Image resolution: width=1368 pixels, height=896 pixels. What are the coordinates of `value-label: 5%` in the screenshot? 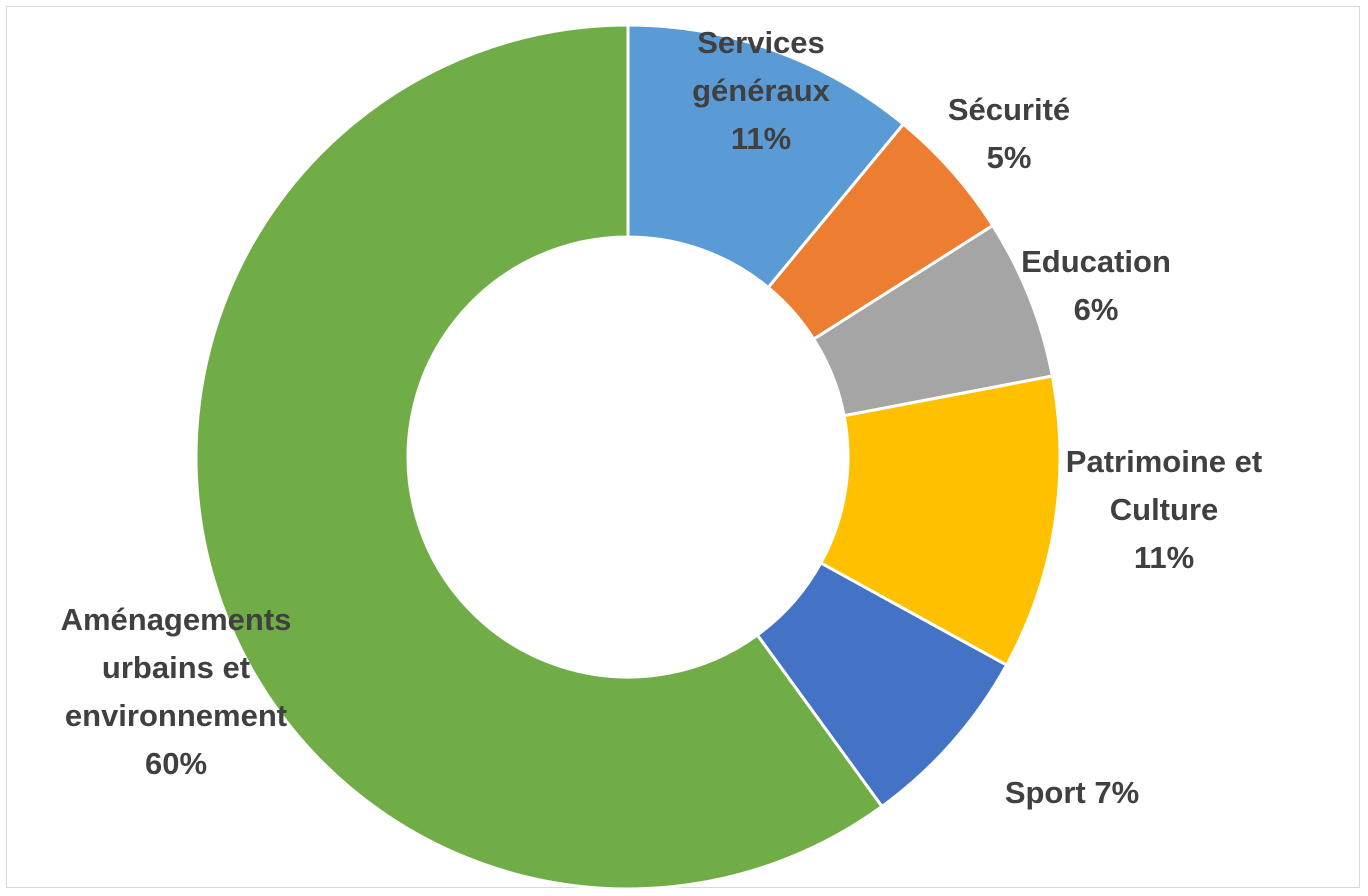 It's located at (1009, 157).